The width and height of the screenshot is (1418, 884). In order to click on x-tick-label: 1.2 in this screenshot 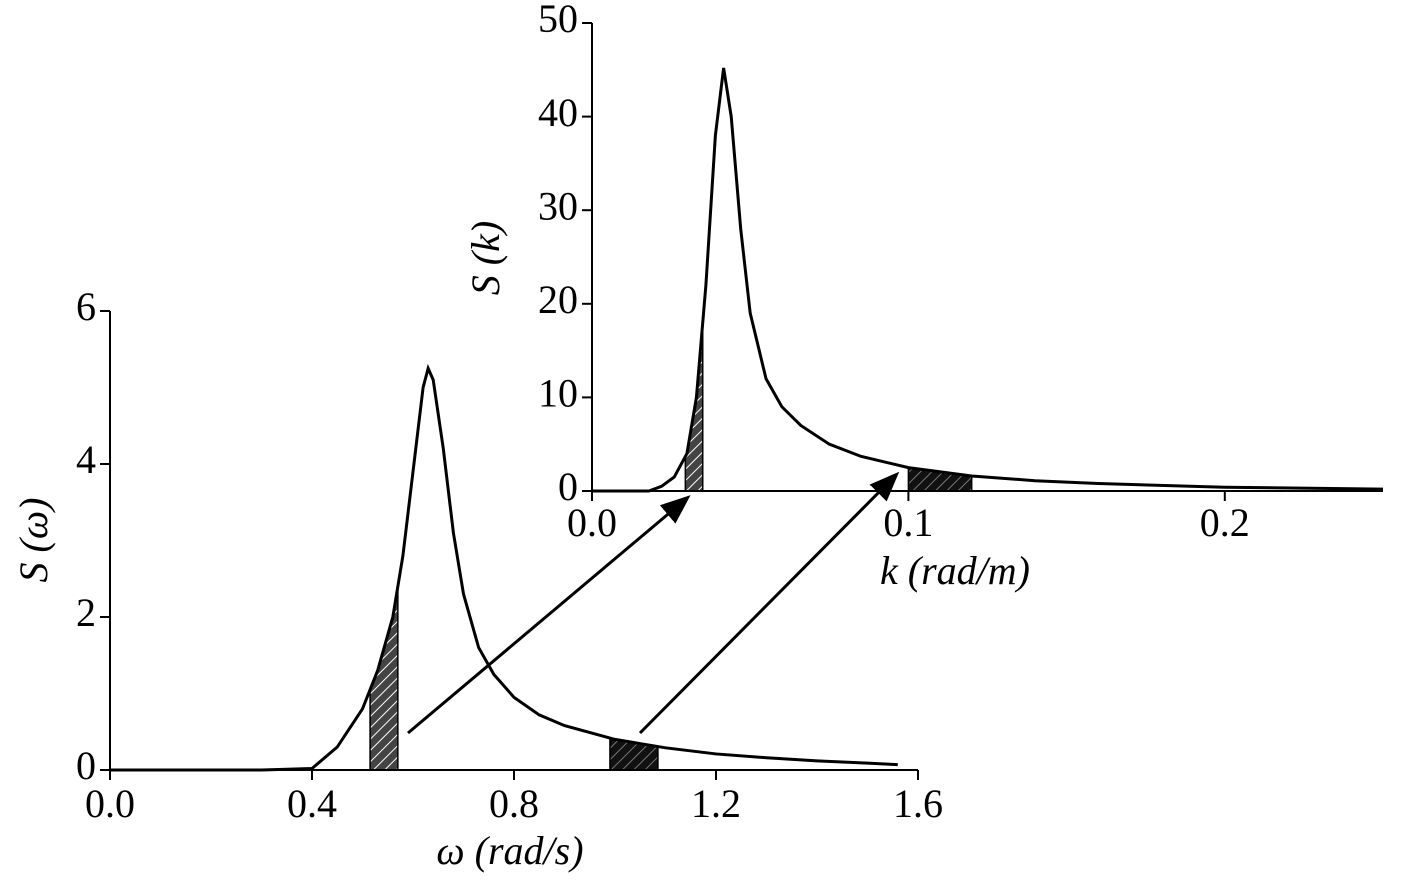, I will do `click(716, 803)`.